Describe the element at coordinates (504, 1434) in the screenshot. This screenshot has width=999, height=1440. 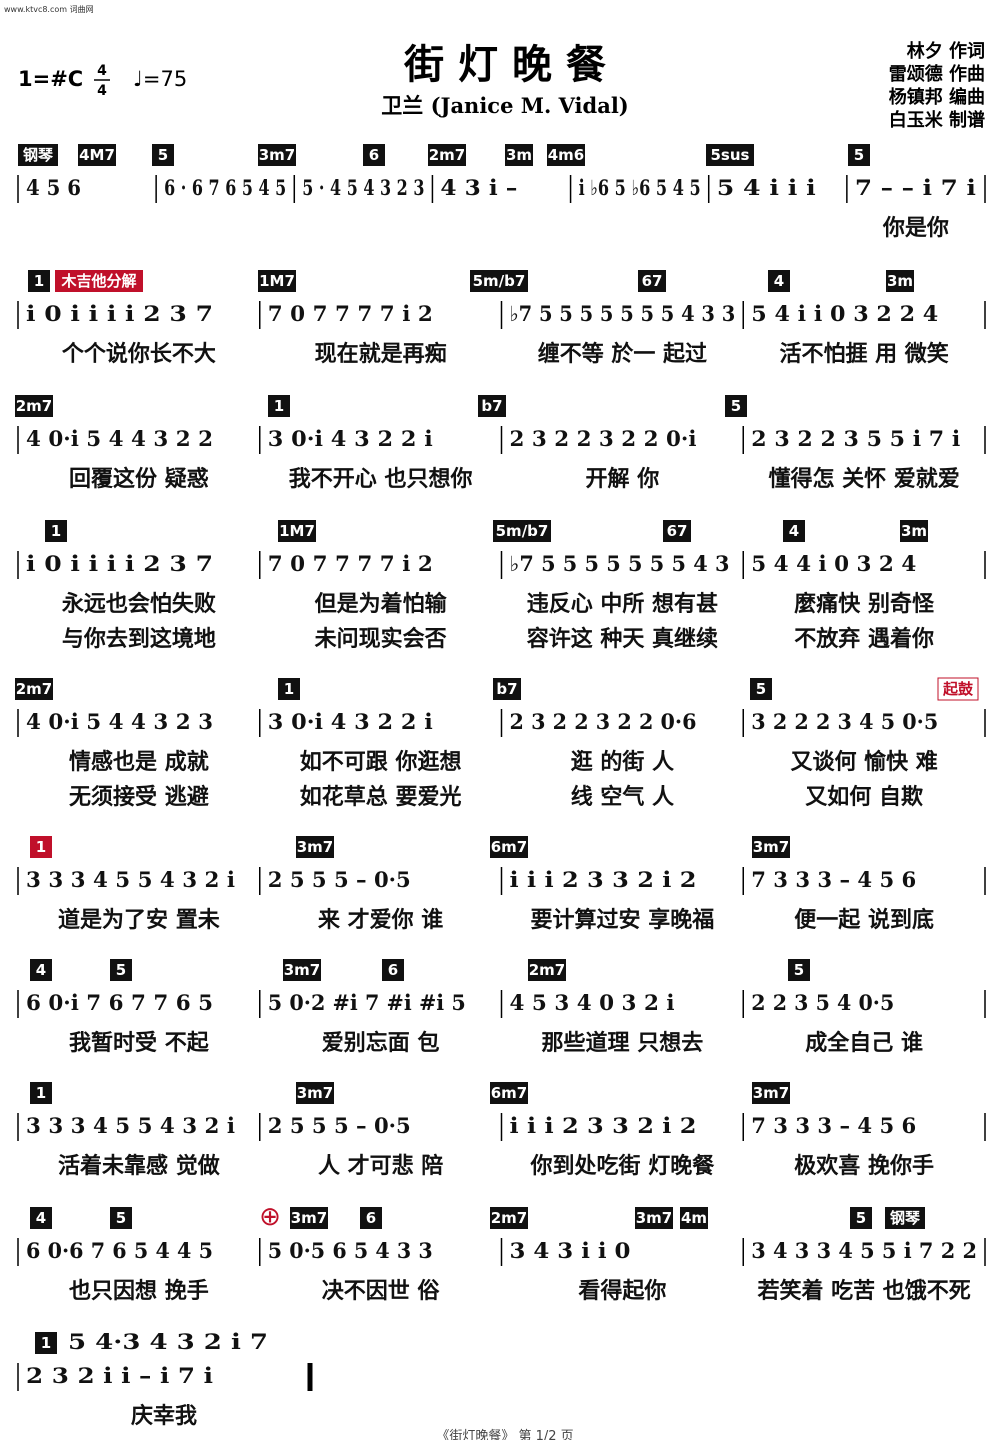
I see `footer: 《街灯晚餐》 第 1/2 页` at that location.